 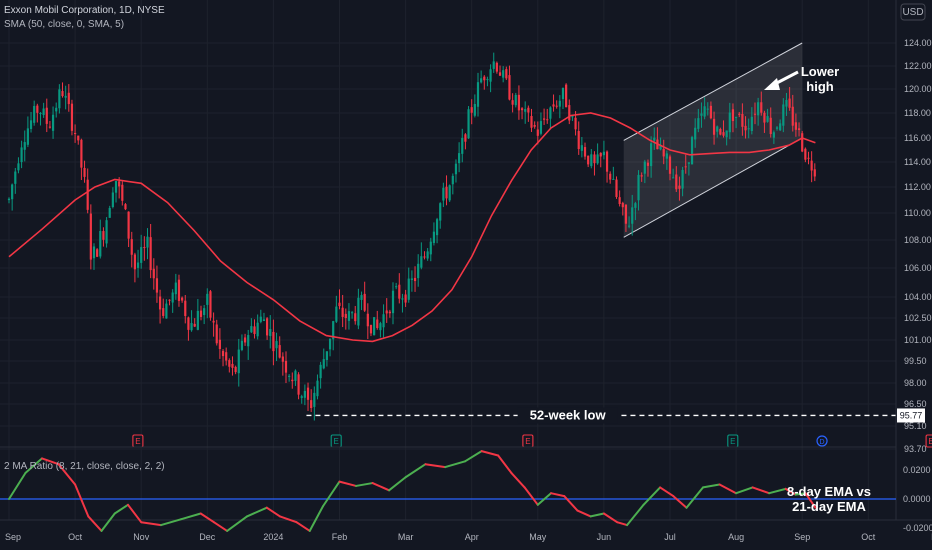 I want to click on ratio-indicator-label: 2 MA Ratio (8, 21, close, close, 2, 2), so click(x=84, y=466).